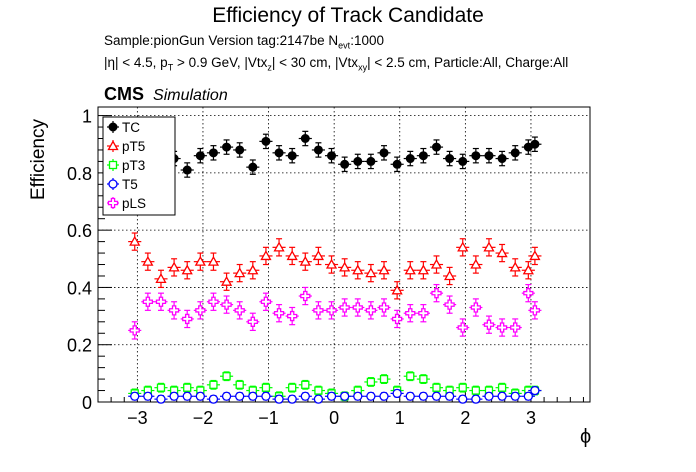 Image resolution: width=696 pixels, height=472 pixels. I want to click on simulation-text: Simulation, so click(190, 95).